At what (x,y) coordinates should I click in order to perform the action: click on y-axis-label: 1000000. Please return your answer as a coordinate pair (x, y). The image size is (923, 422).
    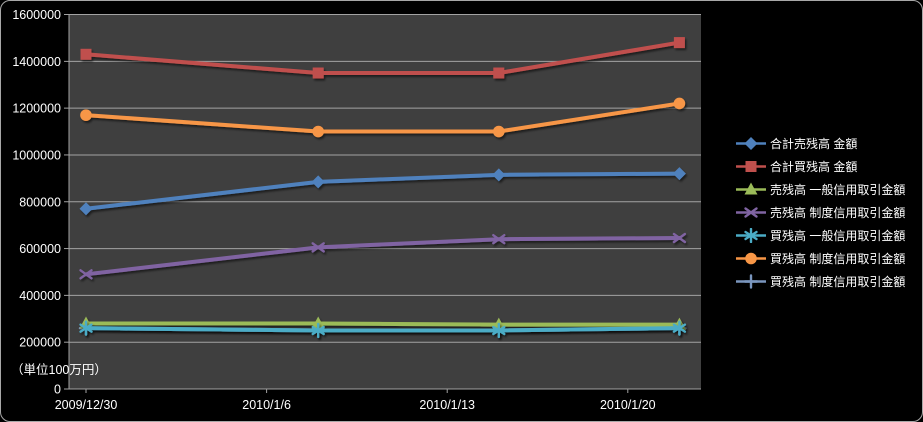
    Looking at the image, I should click on (36, 155).